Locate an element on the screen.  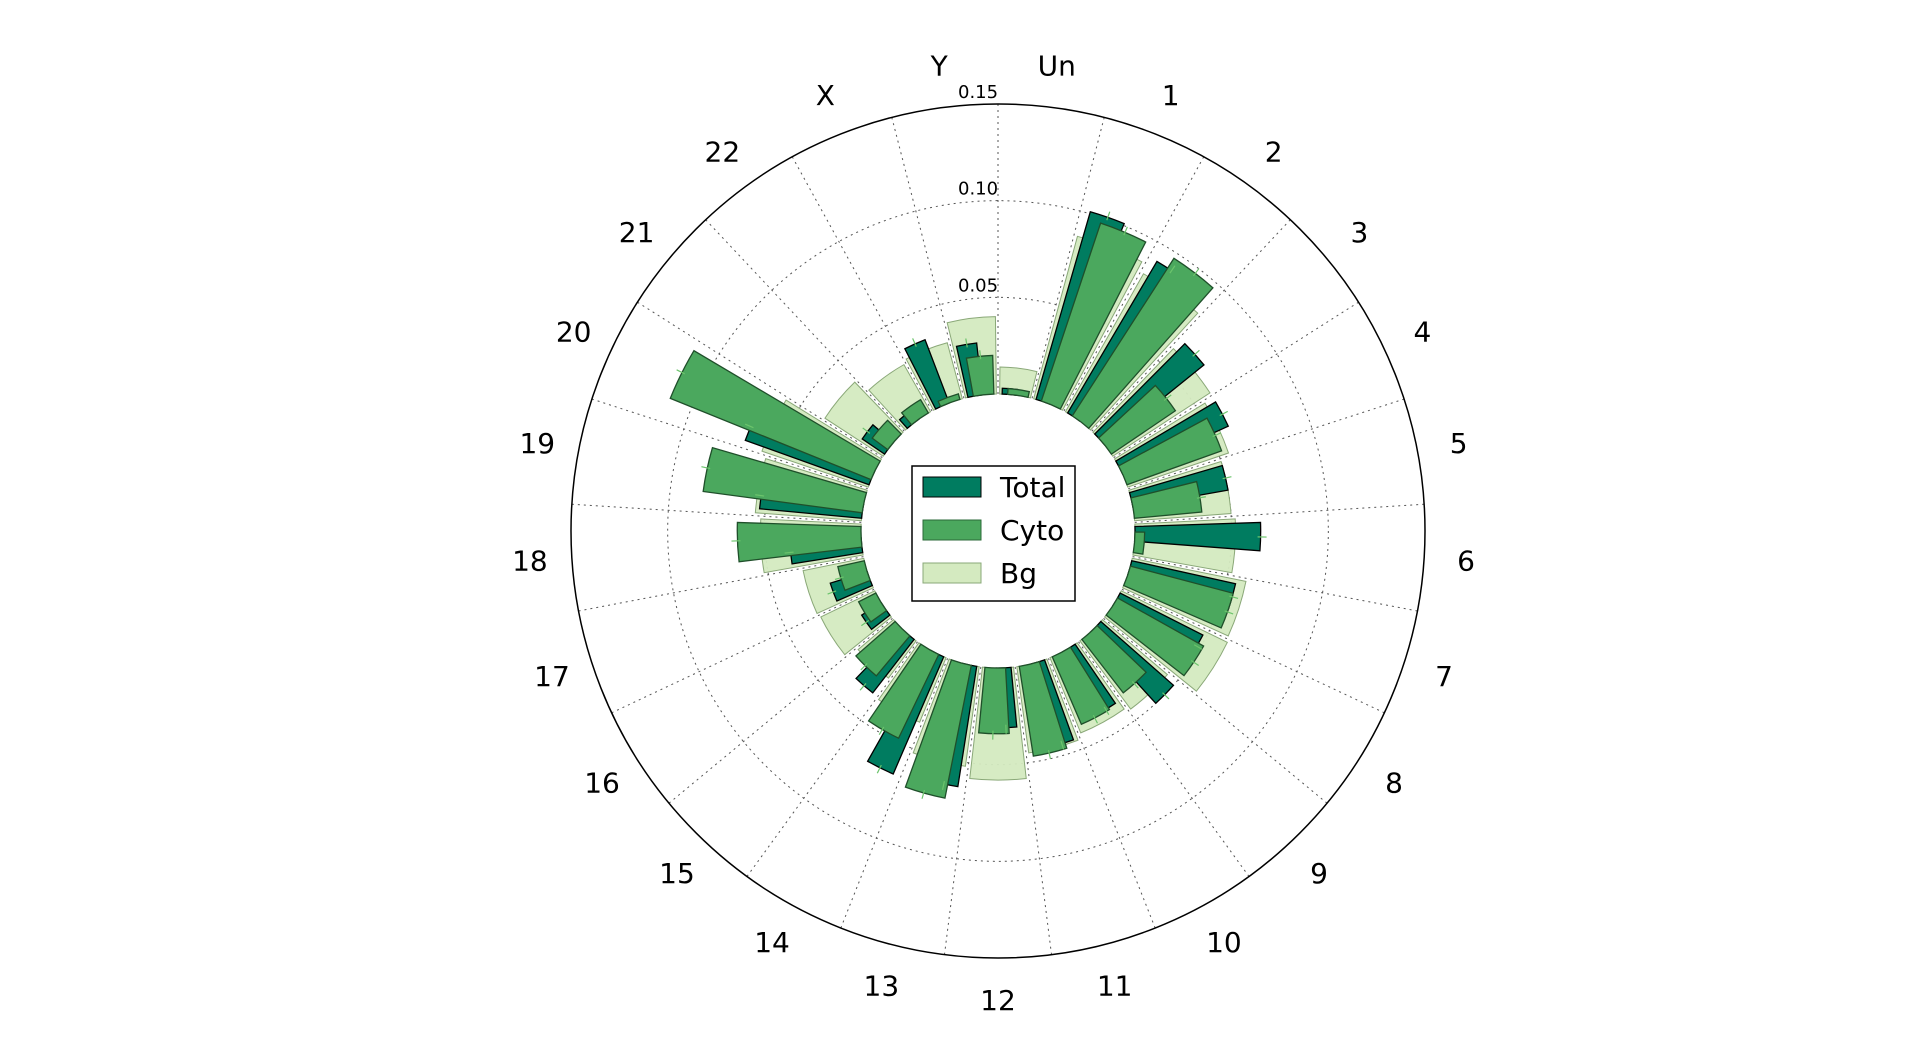
legend: Total Cyto Bg is located at coordinates (993, 533).